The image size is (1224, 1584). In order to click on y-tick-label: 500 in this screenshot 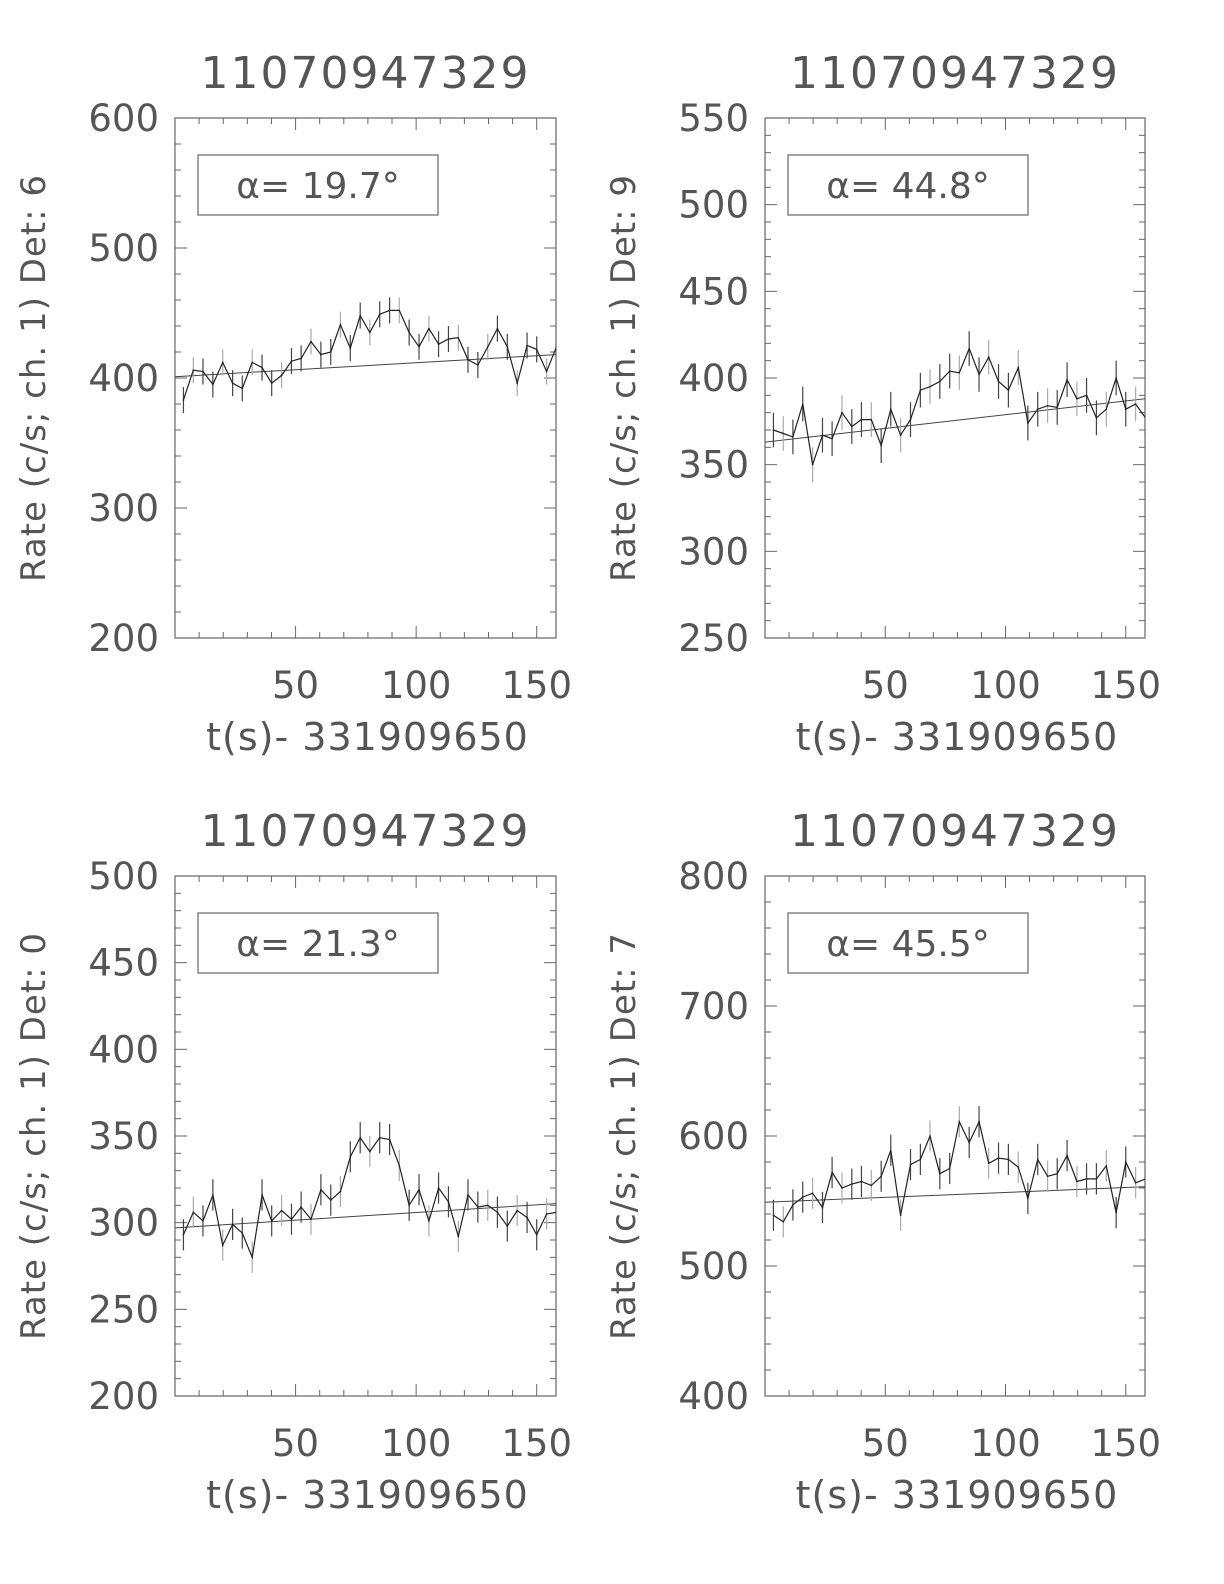, I will do `click(713, 1266)`.